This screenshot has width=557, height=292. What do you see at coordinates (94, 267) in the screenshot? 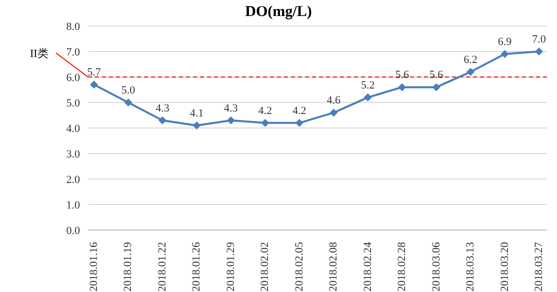
I see `x-tick-label: 2018.01.16` at bounding box center [94, 267].